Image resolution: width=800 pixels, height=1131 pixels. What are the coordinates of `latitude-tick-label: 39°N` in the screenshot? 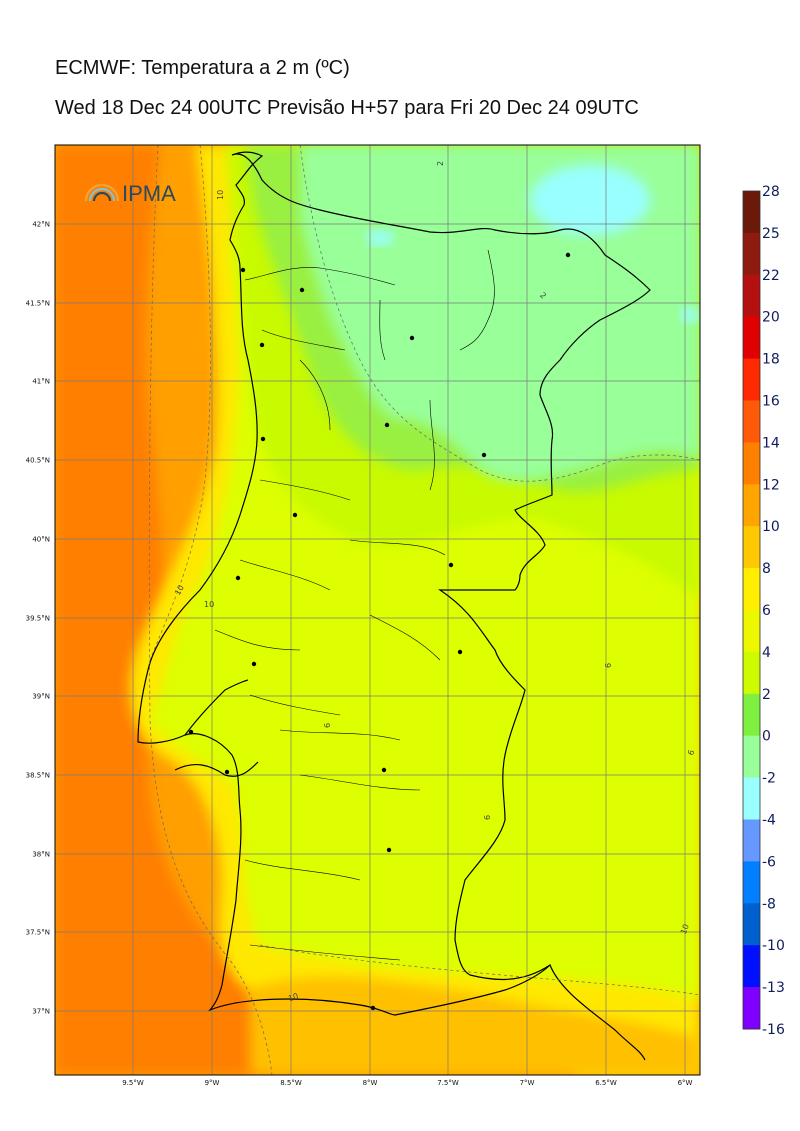 It's located at (41, 697).